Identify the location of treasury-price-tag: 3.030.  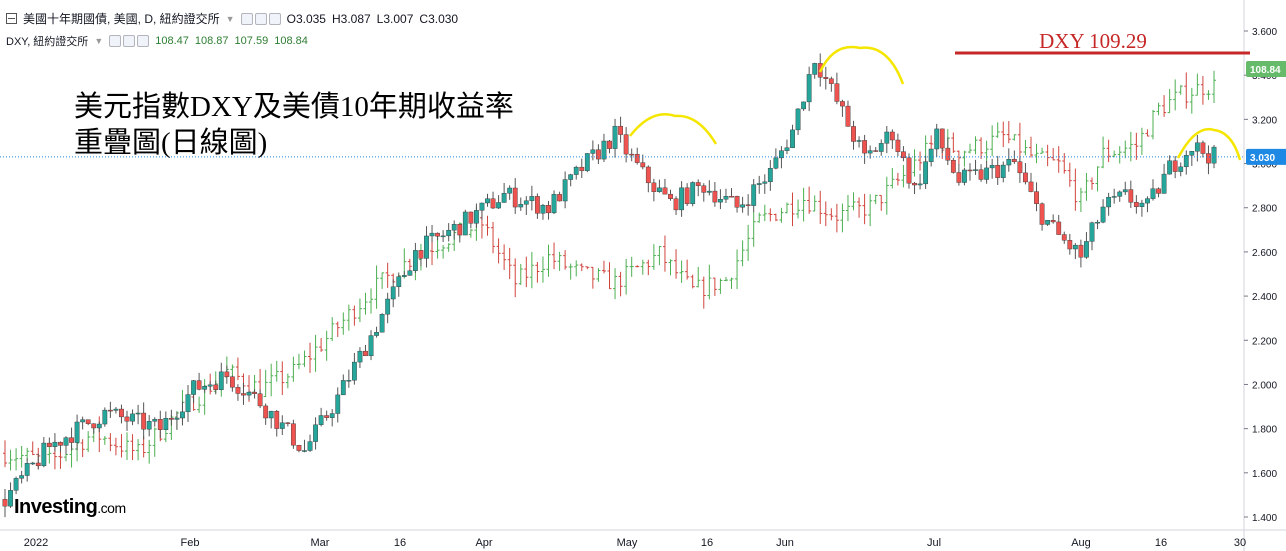
(1262, 158).